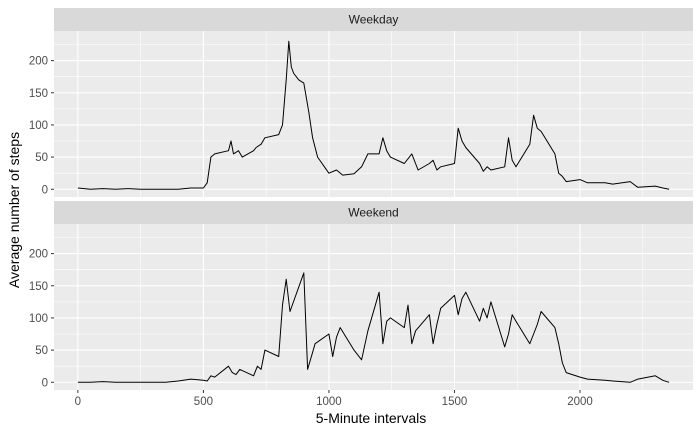  I want to click on strip-label: Weekday, so click(374, 20).